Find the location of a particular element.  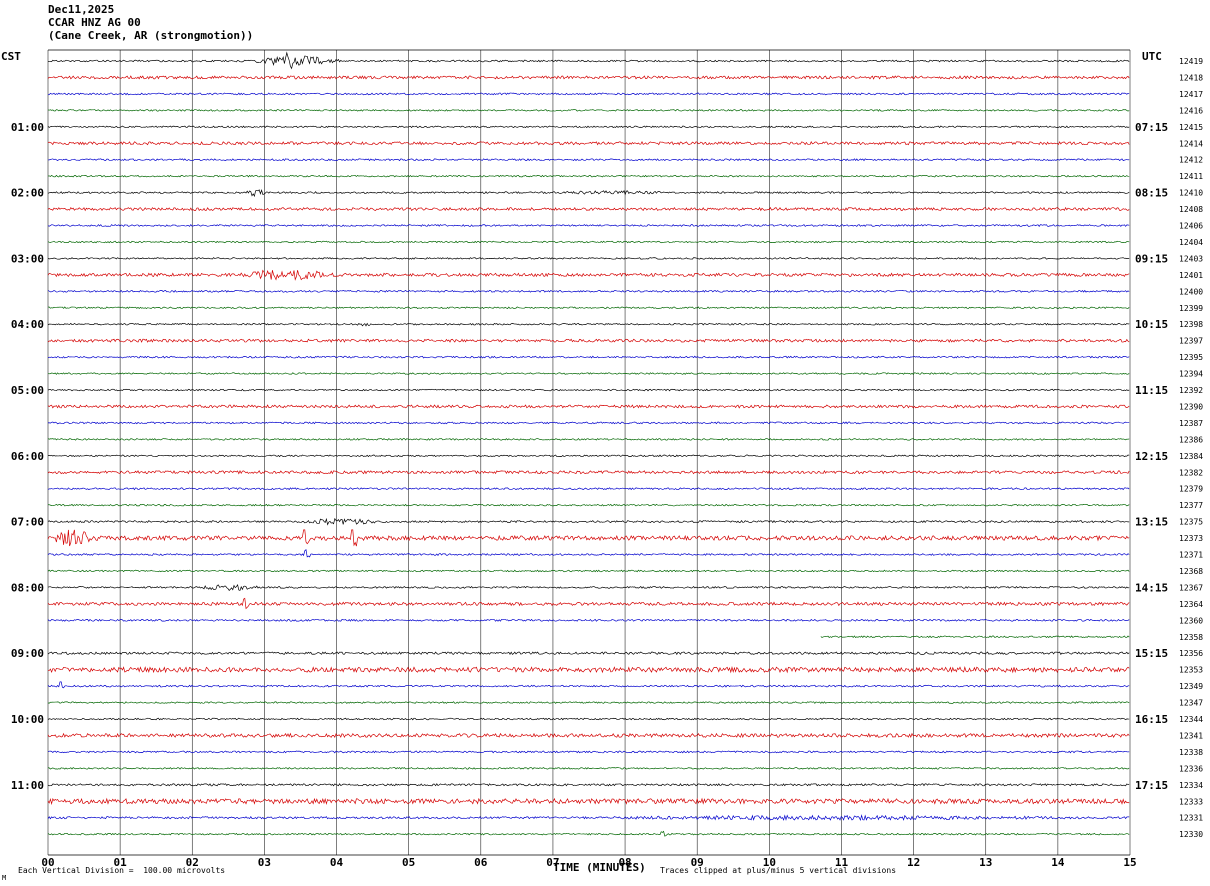

x-tick-label: 11 is located at coordinates (842, 862).